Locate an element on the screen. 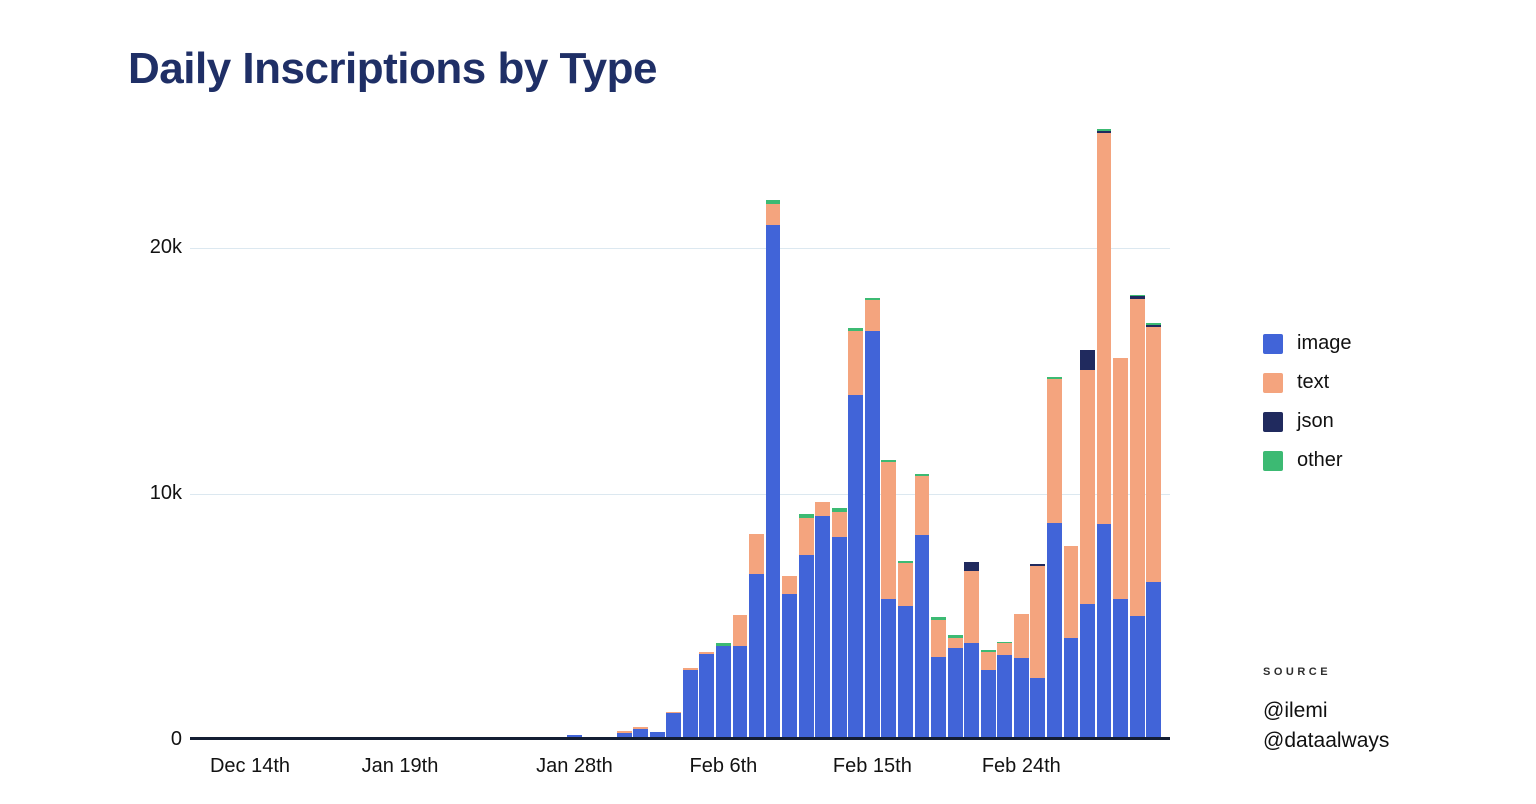 The height and width of the screenshot is (804, 1536). x-tick-feb-24th: Feb 24th is located at coordinates (1021, 766).